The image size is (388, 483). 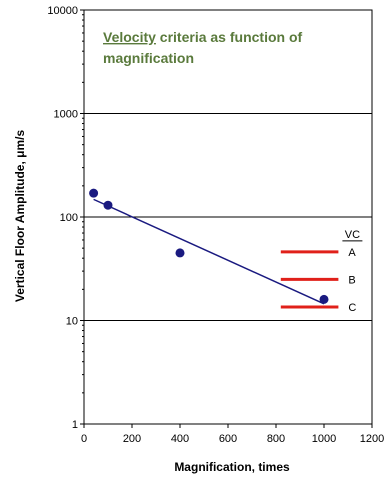 I want to click on x-tick-label: 400, so click(x=180, y=439).